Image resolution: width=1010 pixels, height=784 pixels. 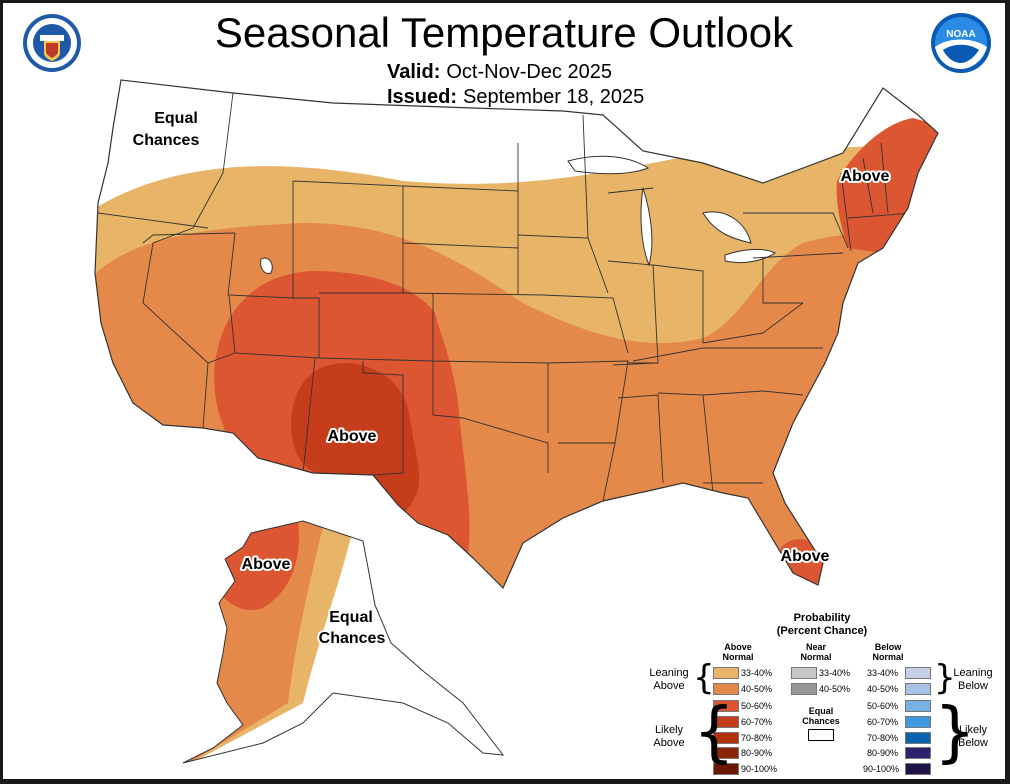 What do you see at coordinates (883, 738) in the screenshot?
I see `label-below-70-80: 70-80%` at bounding box center [883, 738].